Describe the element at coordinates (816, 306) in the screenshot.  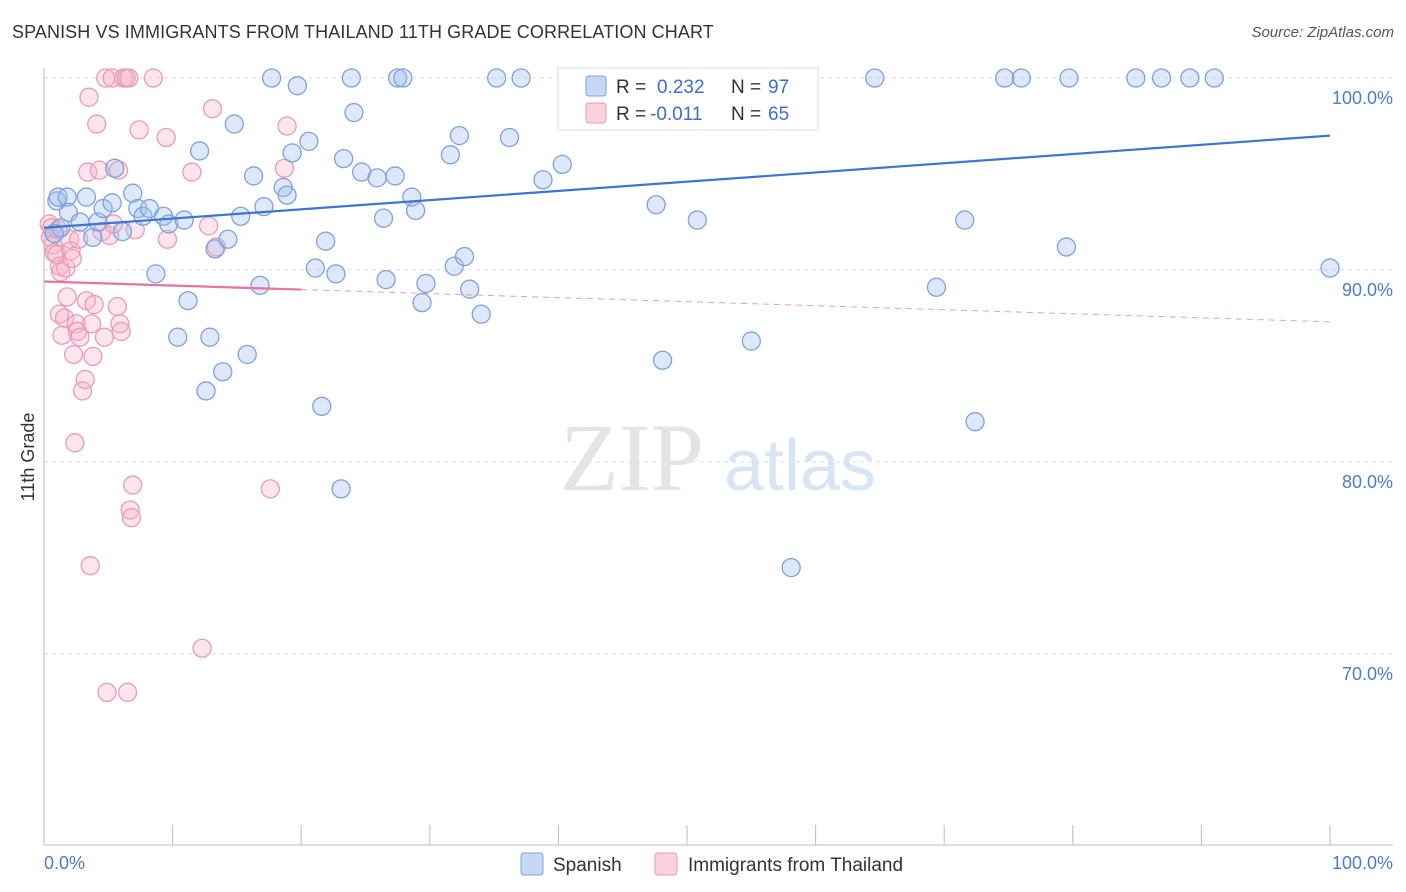
I see `thailand-trend-extension` at that location.